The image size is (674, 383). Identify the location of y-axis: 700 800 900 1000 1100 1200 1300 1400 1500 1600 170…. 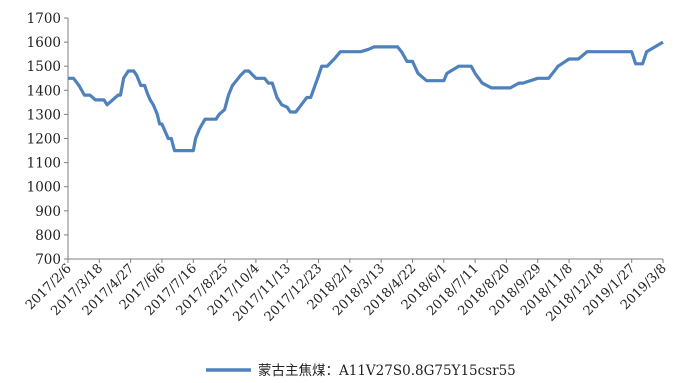
(48, 139).